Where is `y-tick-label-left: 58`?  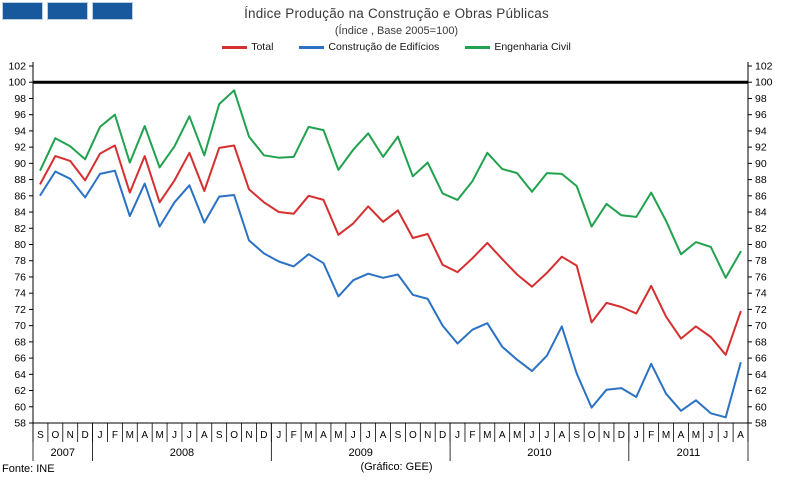 y-tick-label-left: 58 is located at coordinates (20, 424).